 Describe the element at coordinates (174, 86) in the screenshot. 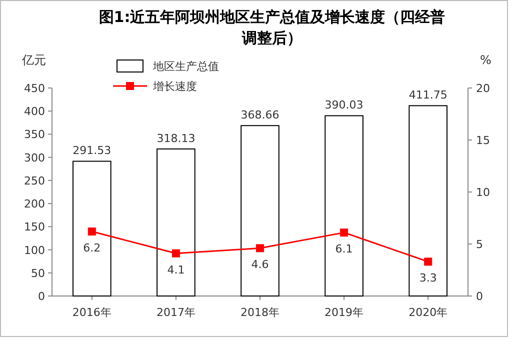

I see `legend-label: 增长速度` at that location.